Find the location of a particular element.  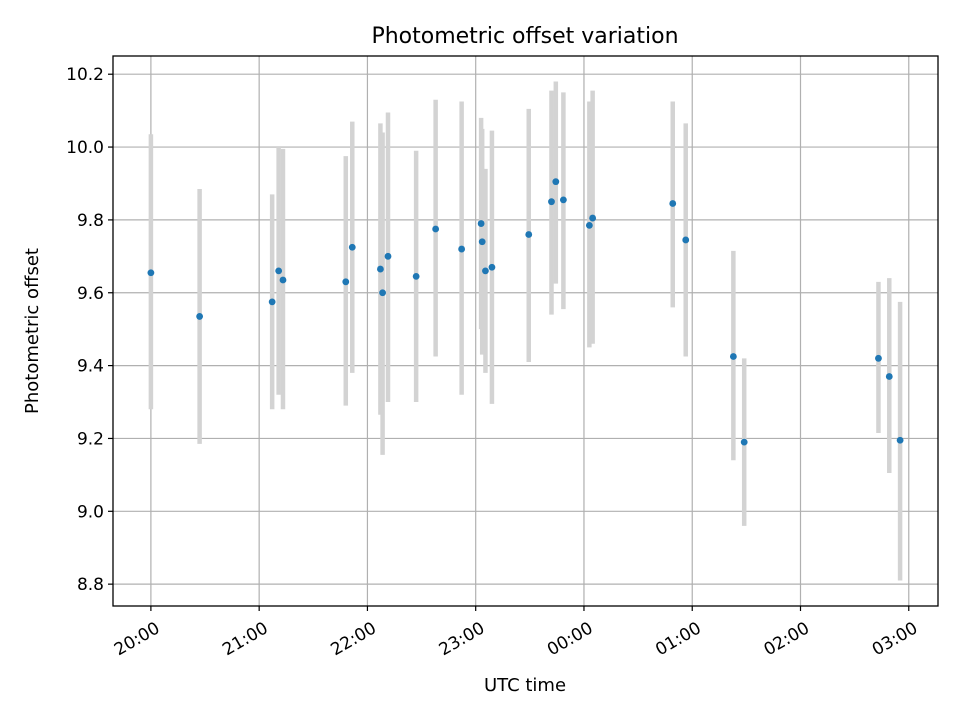

y-tick-label: 9.6 is located at coordinates (90, 294).